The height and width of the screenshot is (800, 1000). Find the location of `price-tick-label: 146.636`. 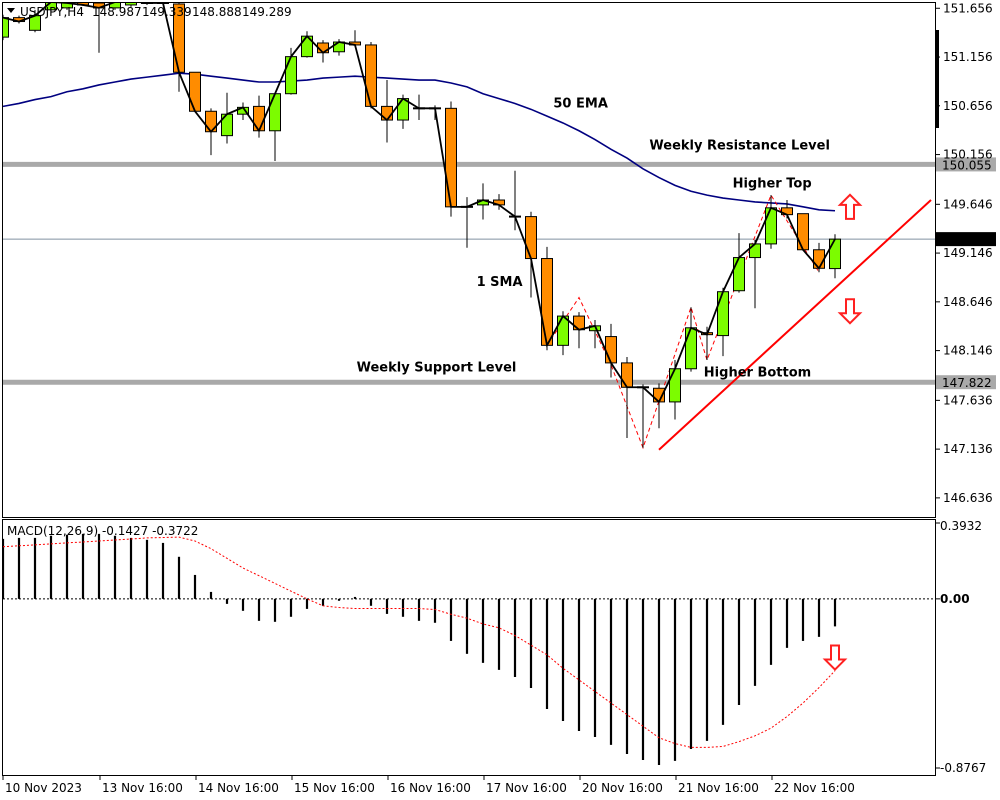

price-tick-label: 146.636 is located at coordinates (968, 498).